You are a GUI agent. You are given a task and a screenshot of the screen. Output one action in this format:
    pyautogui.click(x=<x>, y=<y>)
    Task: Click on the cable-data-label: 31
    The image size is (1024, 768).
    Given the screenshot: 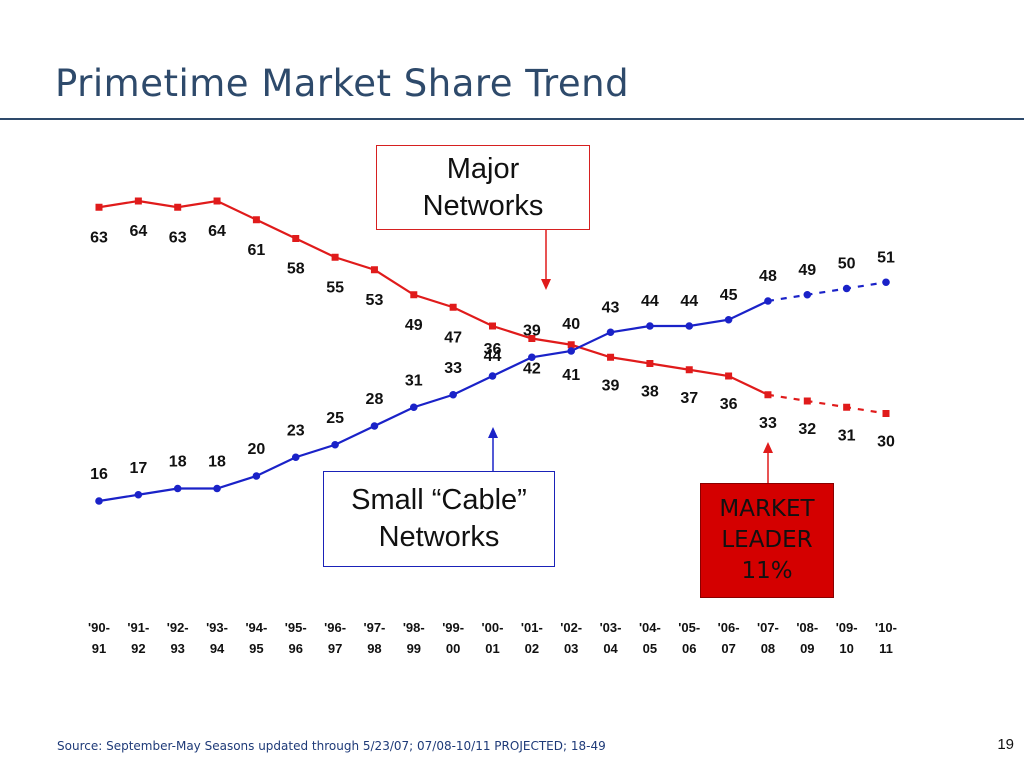 What is the action you would take?
    pyautogui.click(x=414, y=380)
    